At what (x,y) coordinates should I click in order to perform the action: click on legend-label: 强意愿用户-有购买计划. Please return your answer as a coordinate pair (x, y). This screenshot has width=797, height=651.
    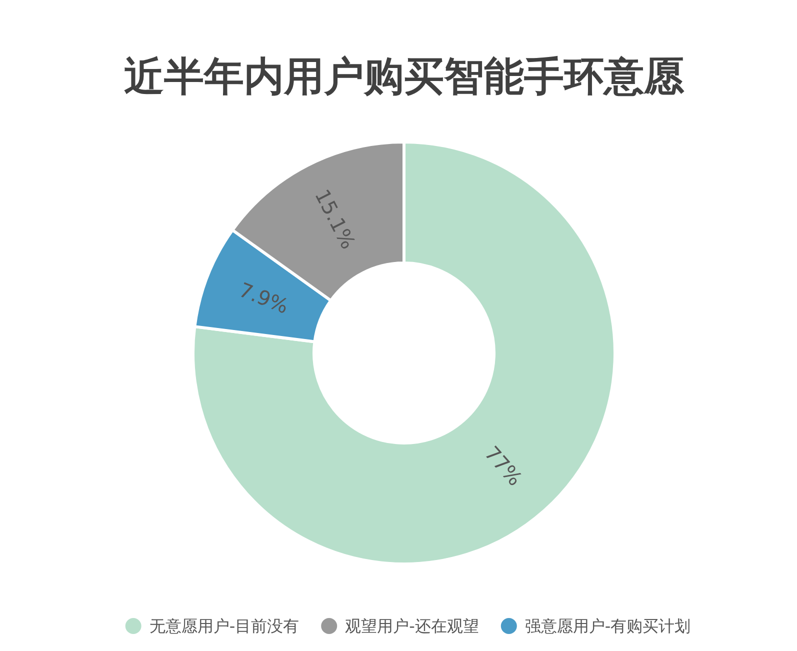
    Looking at the image, I should click on (607, 626).